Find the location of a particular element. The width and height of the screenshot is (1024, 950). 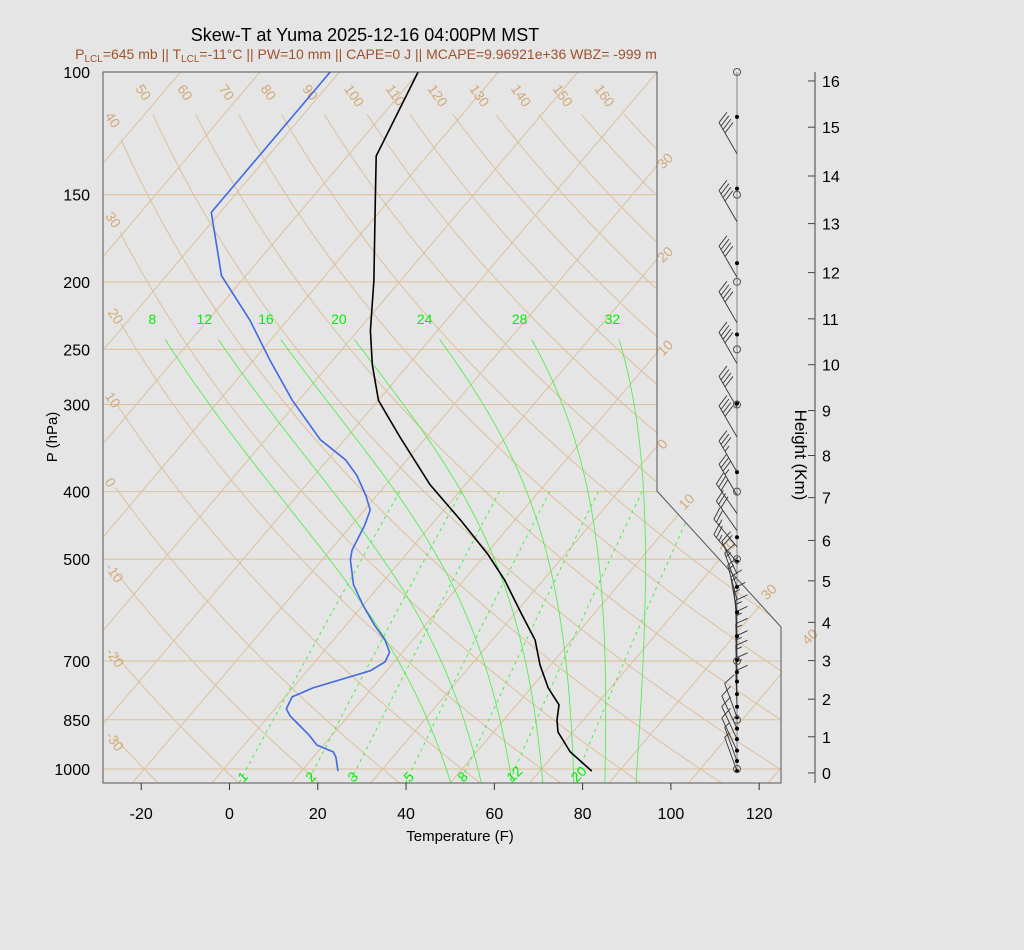

mixing-ratio-label: 12 is located at coordinates (514, 774).